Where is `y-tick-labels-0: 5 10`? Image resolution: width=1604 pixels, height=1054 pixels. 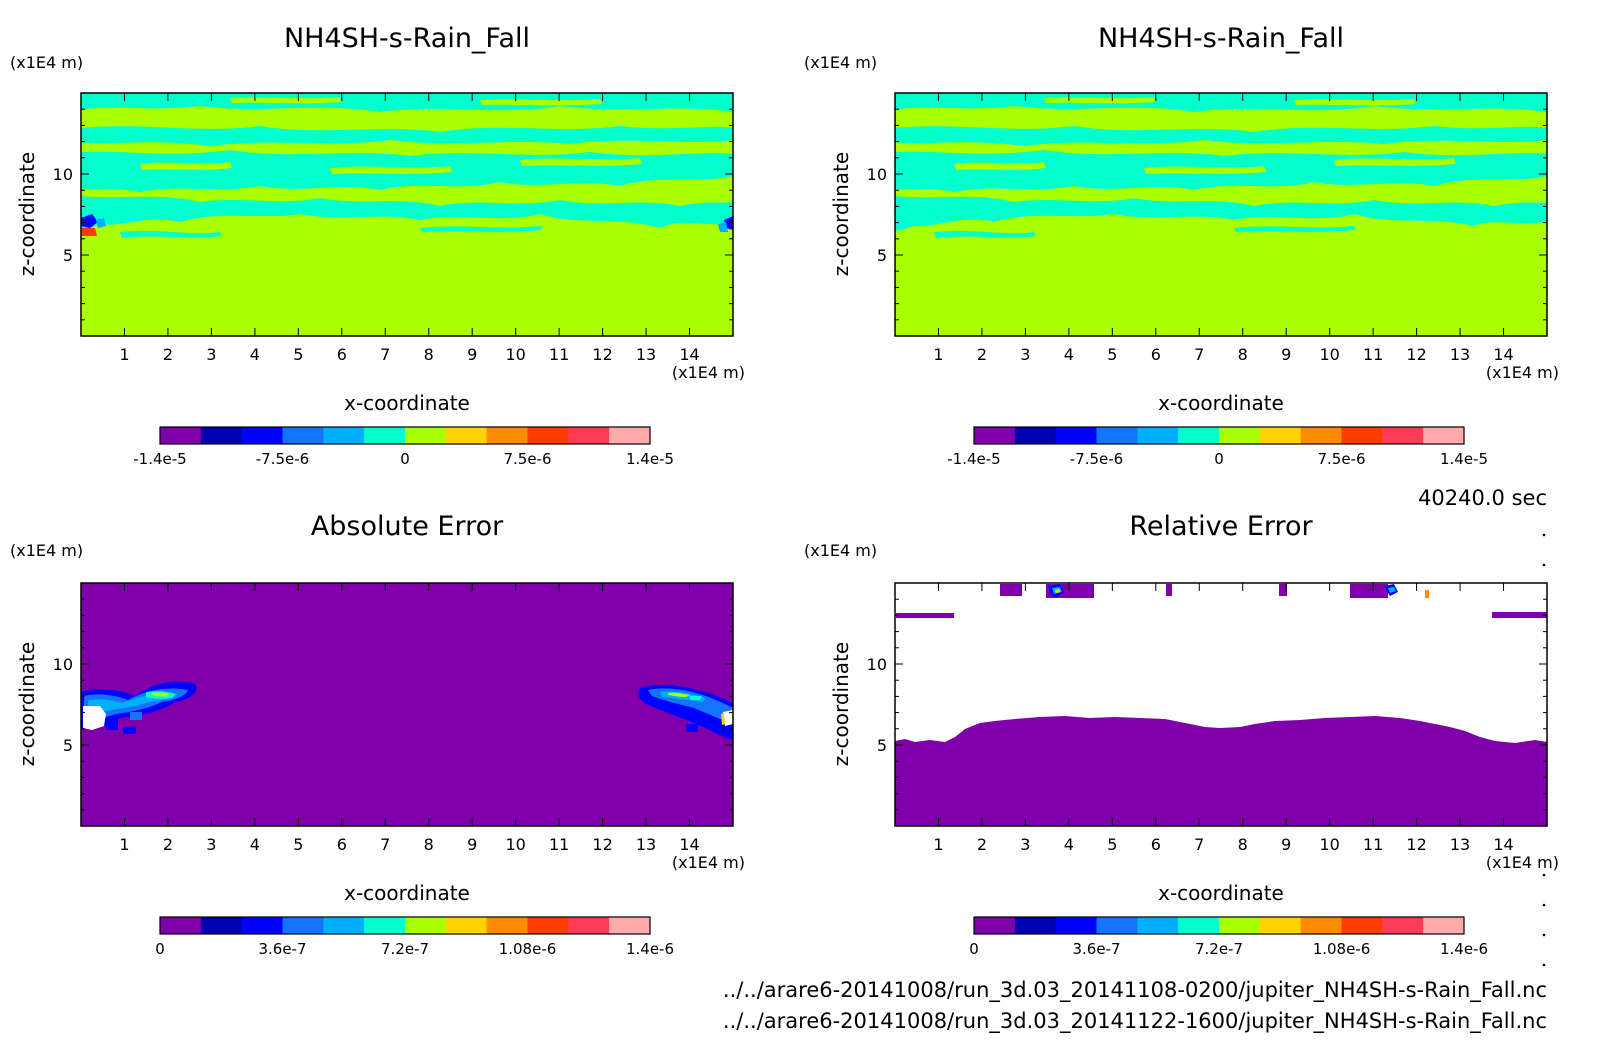 y-tick-labels-0: 5 10 is located at coordinates (63, 215).